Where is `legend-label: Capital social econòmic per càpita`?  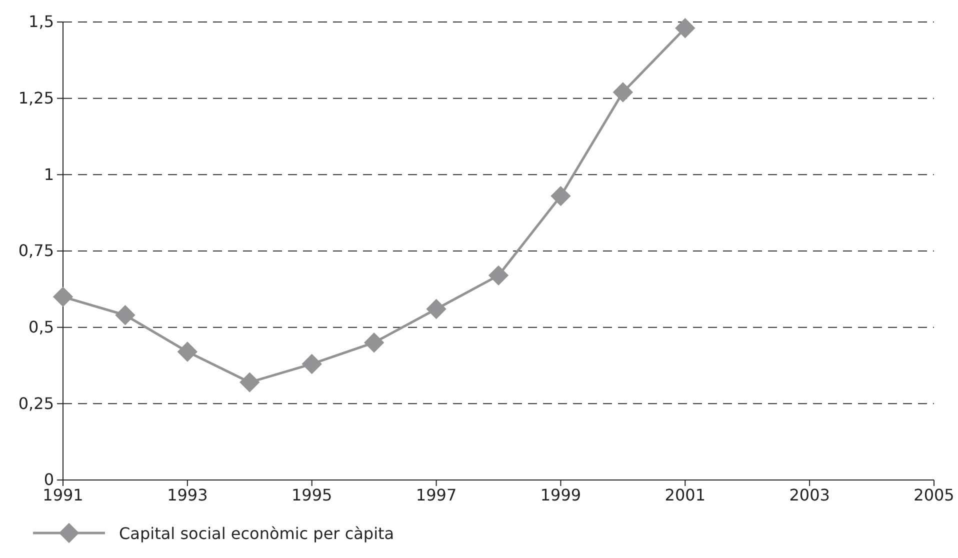
legend-label: Capital social econòmic per càpita is located at coordinates (256, 533).